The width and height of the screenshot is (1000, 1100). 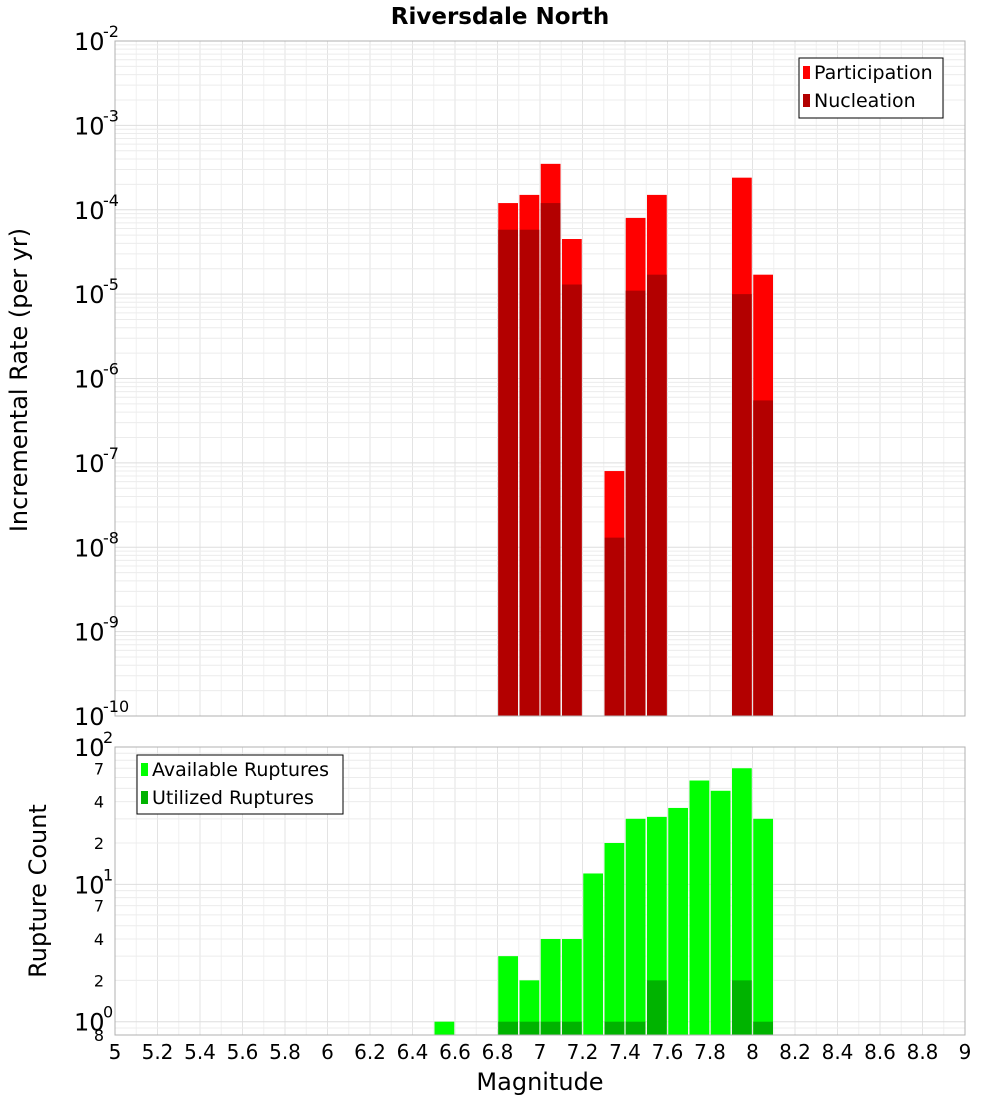 What do you see at coordinates (108, 1012) in the screenshot?
I see `bottom-y-tick-exponent: 0` at bounding box center [108, 1012].